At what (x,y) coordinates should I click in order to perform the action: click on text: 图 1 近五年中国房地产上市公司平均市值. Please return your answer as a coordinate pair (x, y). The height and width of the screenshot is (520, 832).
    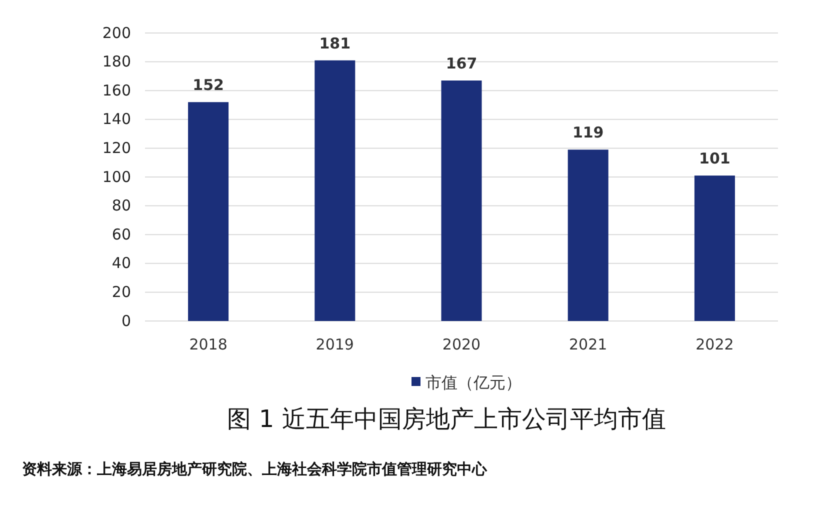
    Looking at the image, I should click on (446, 419).